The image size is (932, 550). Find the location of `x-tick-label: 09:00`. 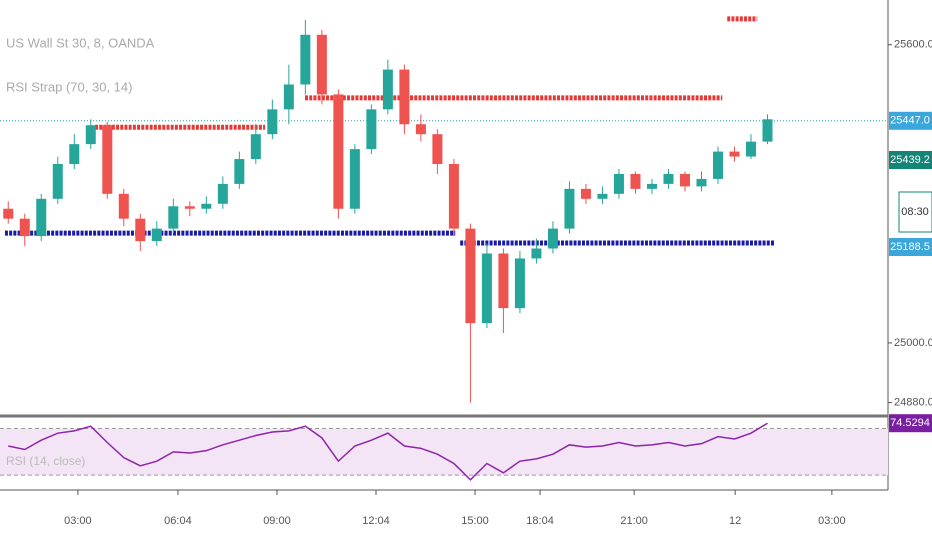

x-tick-label: 09:00 is located at coordinates (277, 521).